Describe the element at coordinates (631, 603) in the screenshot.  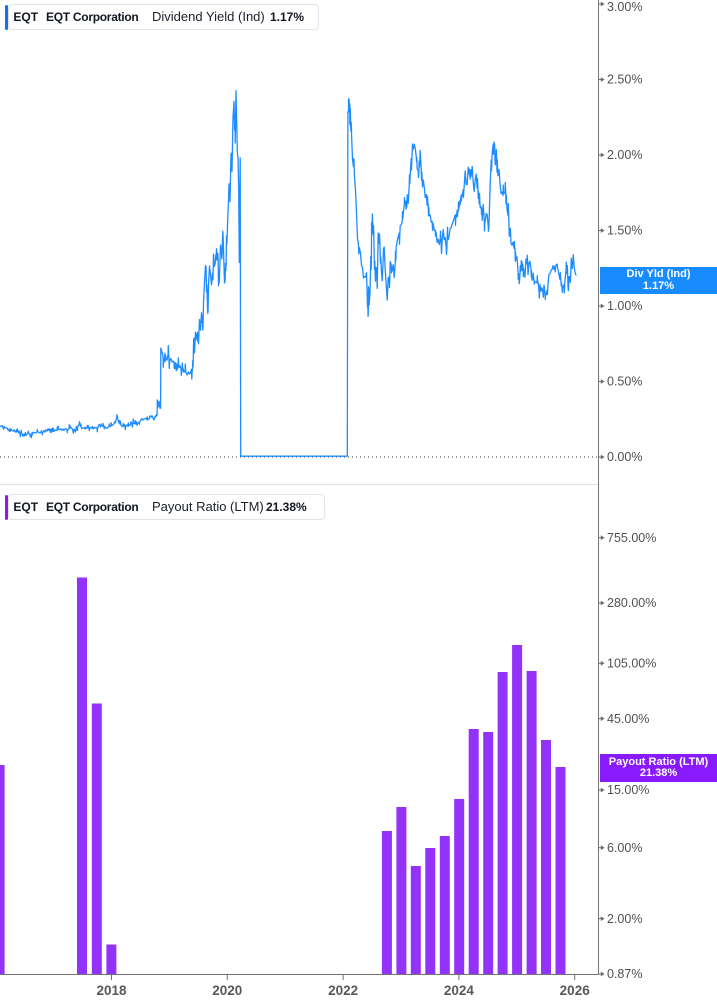
I see `svg-text: 280.00%` at that location.